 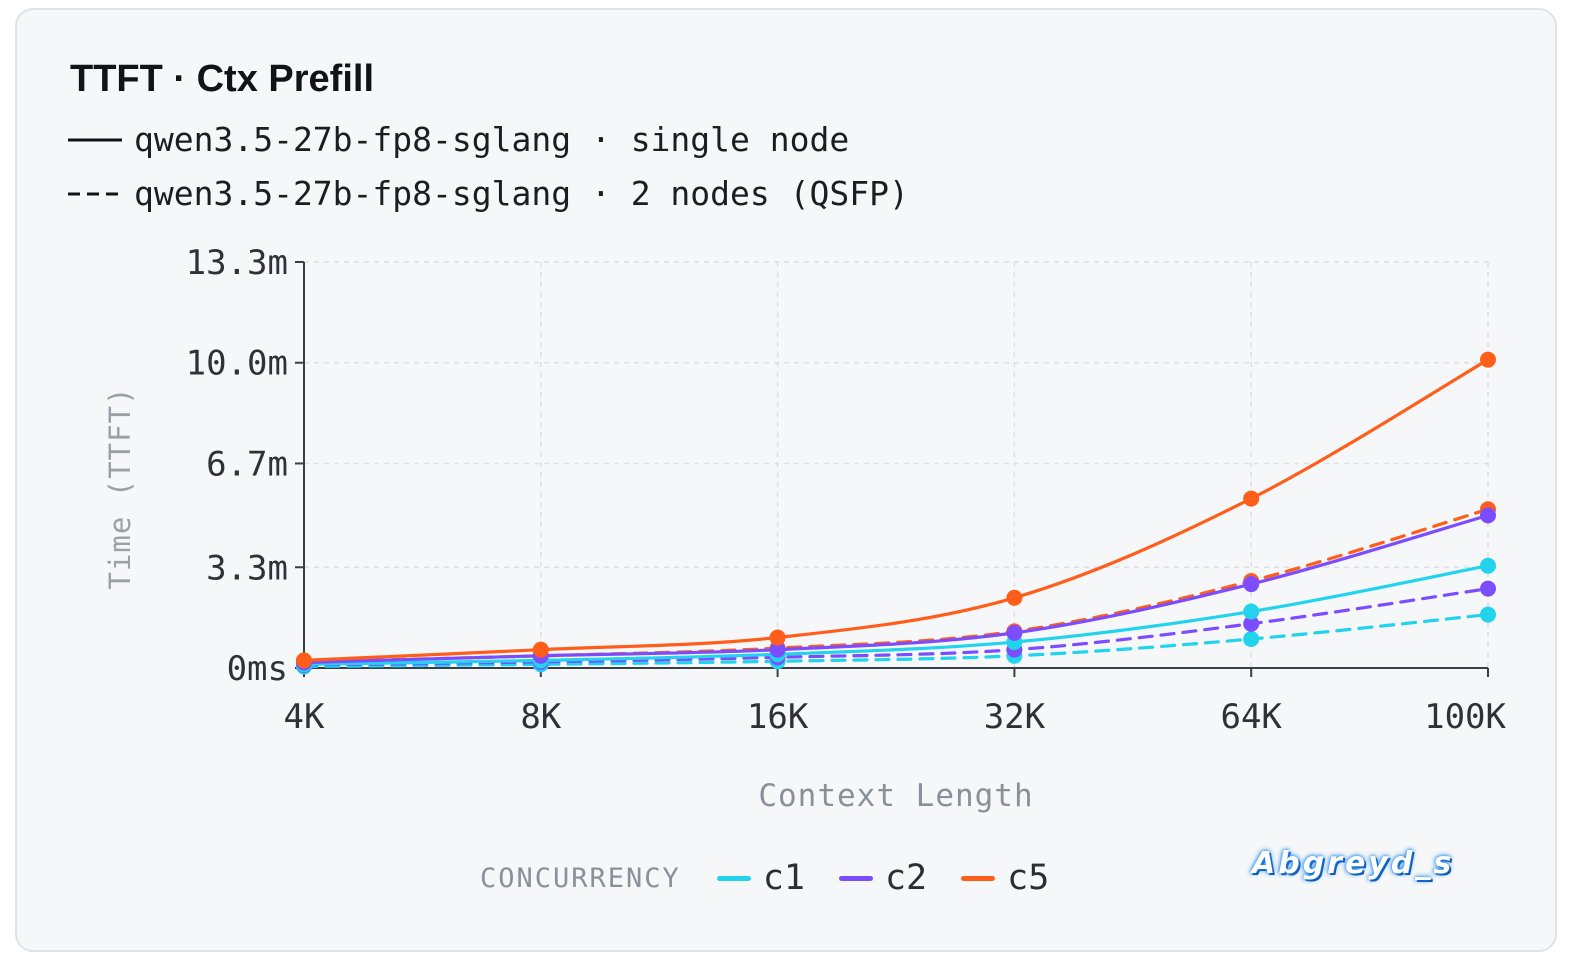 What do you see at coordinates (304, 660) in the screenshot?
I see `point-c5-single-node-4K` at bounding box center [304, 660].